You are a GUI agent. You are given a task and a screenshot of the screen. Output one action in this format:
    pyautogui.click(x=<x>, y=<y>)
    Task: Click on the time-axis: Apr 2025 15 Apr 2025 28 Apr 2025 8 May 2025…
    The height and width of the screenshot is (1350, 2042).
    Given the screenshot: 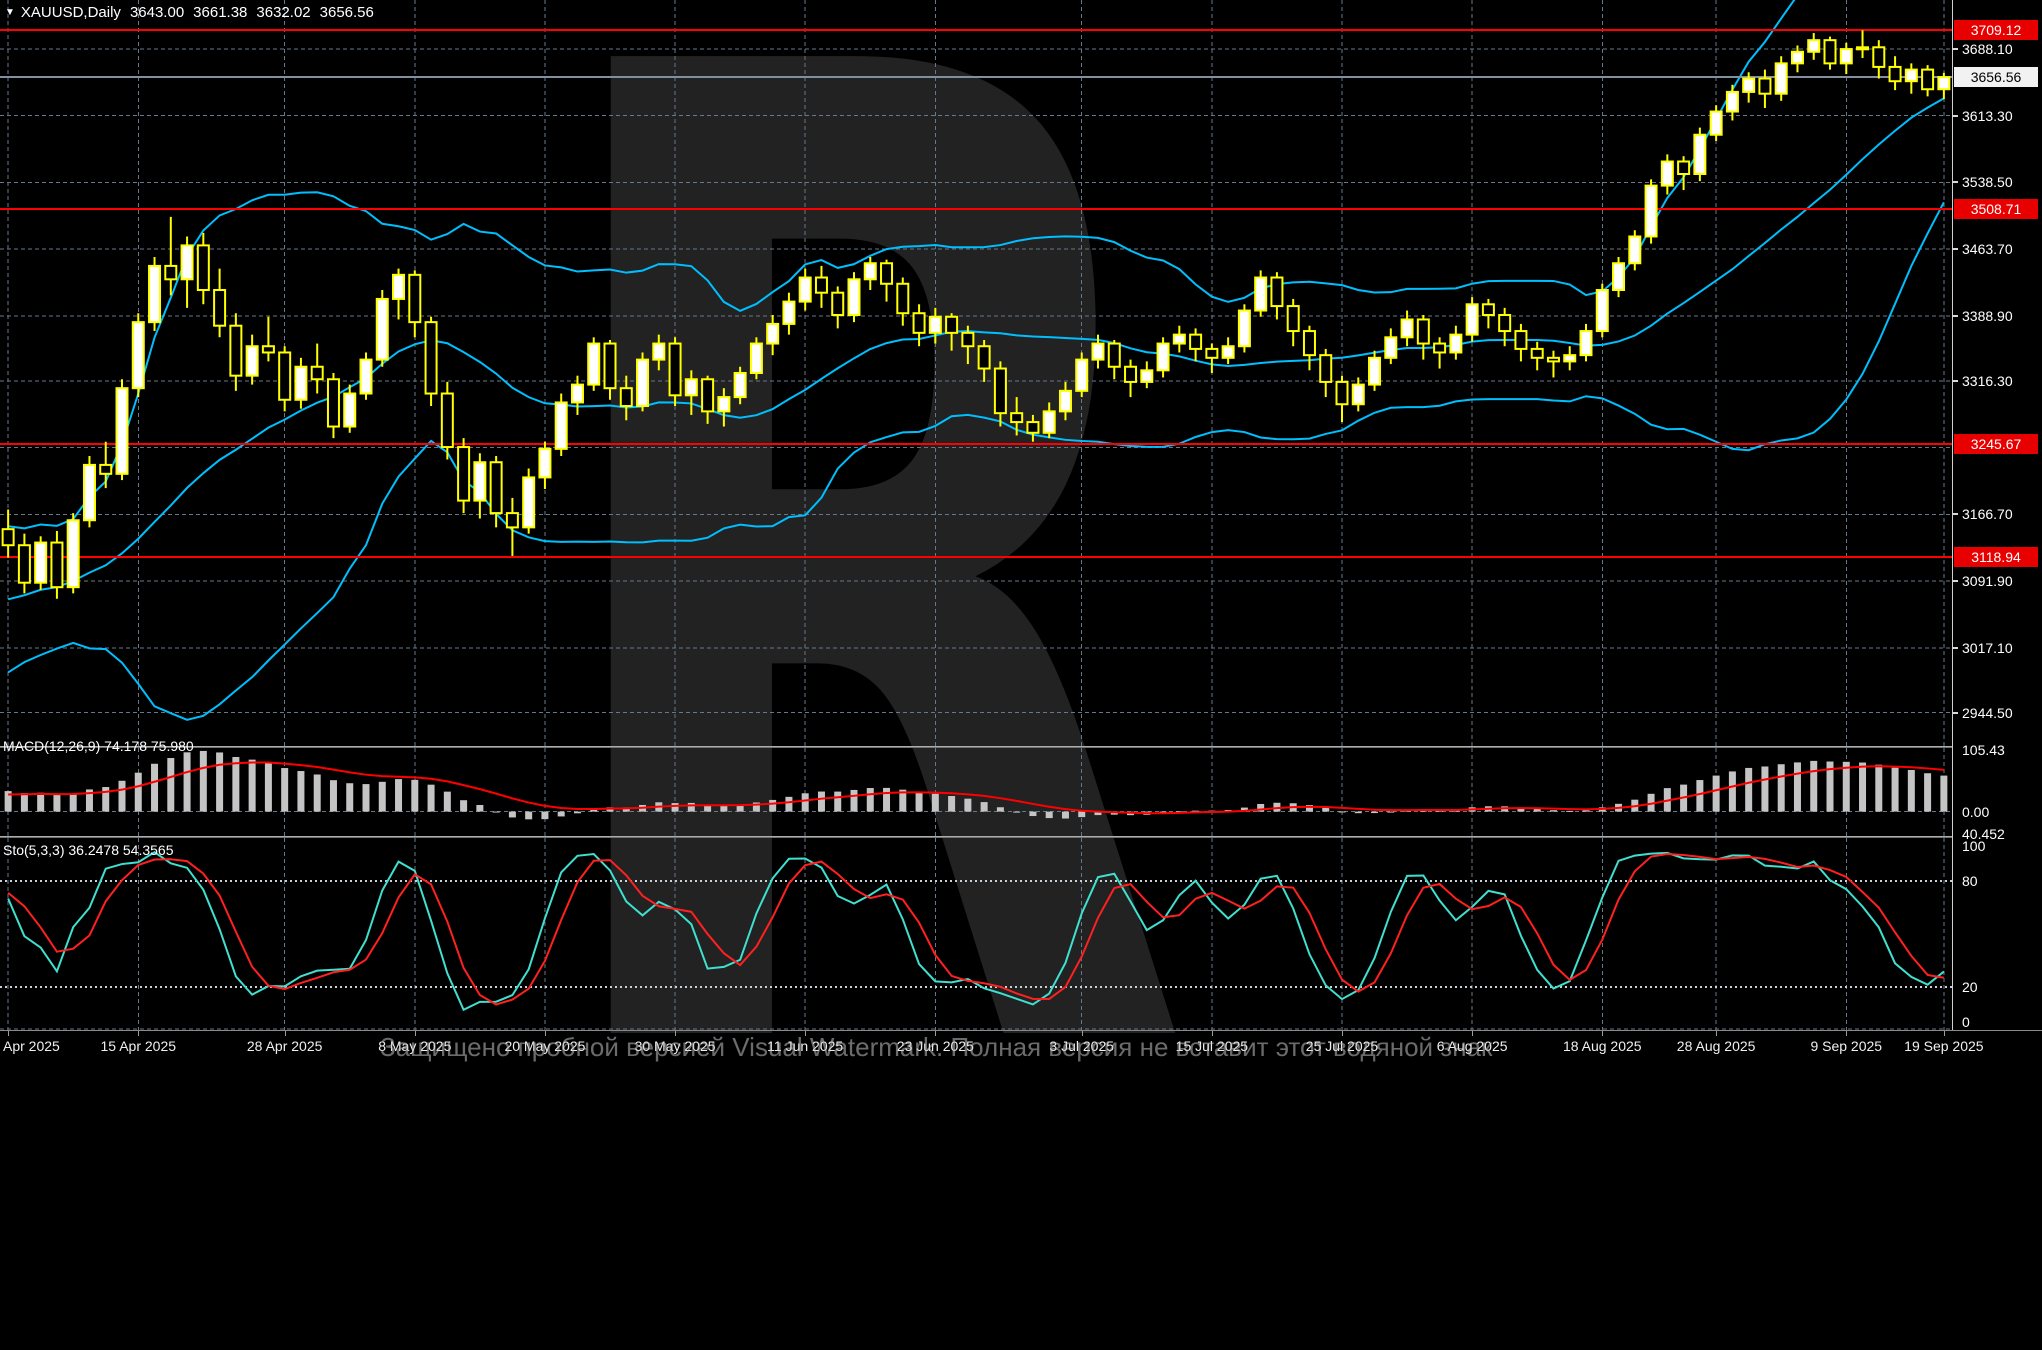 What is the action you would take?
    pyautogui.click(x=1021, y=1047)
    